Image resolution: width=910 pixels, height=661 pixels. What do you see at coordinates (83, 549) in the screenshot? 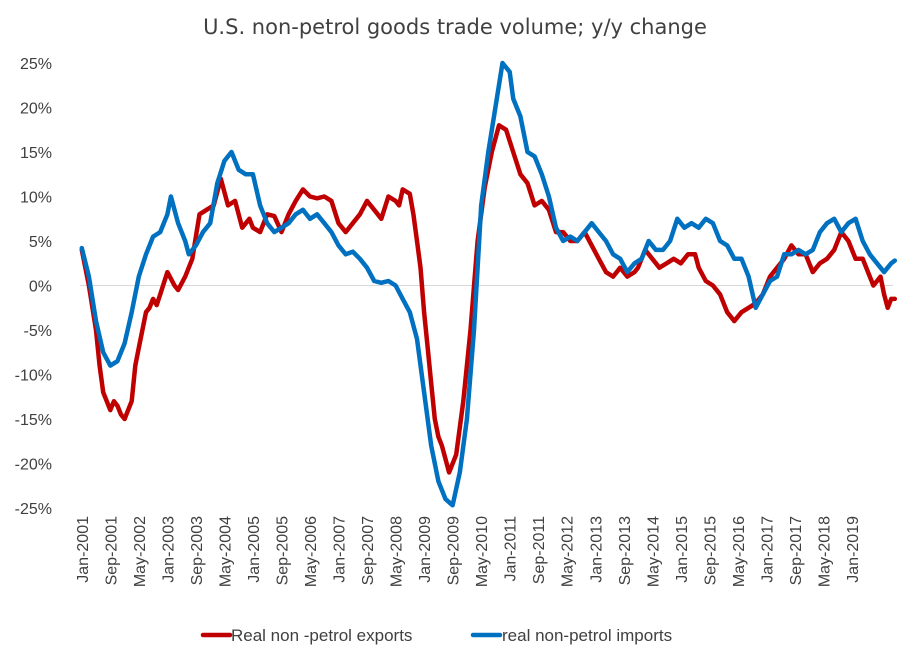
I see `x-tick-label: Jan-2001` at bounding box center [83, 549].